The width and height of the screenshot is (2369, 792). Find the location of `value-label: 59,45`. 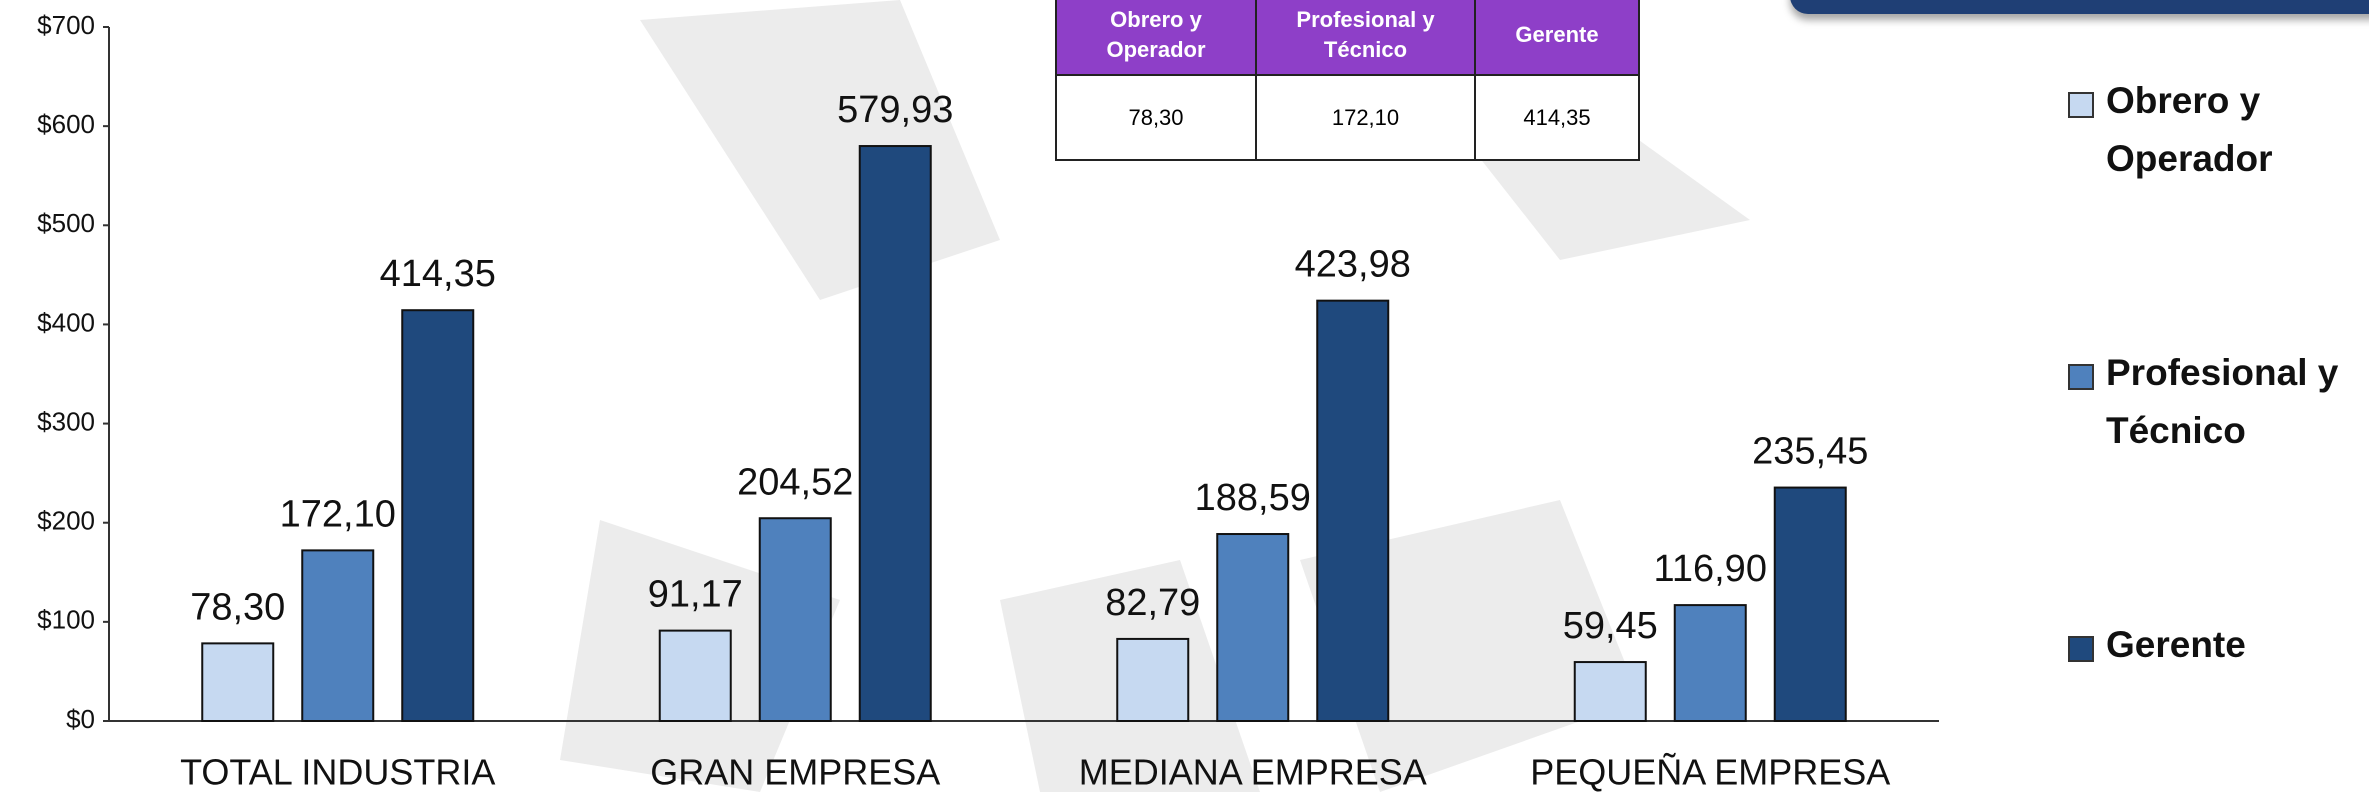

value-label: 59,45 is located at coordinates (1610, 626).